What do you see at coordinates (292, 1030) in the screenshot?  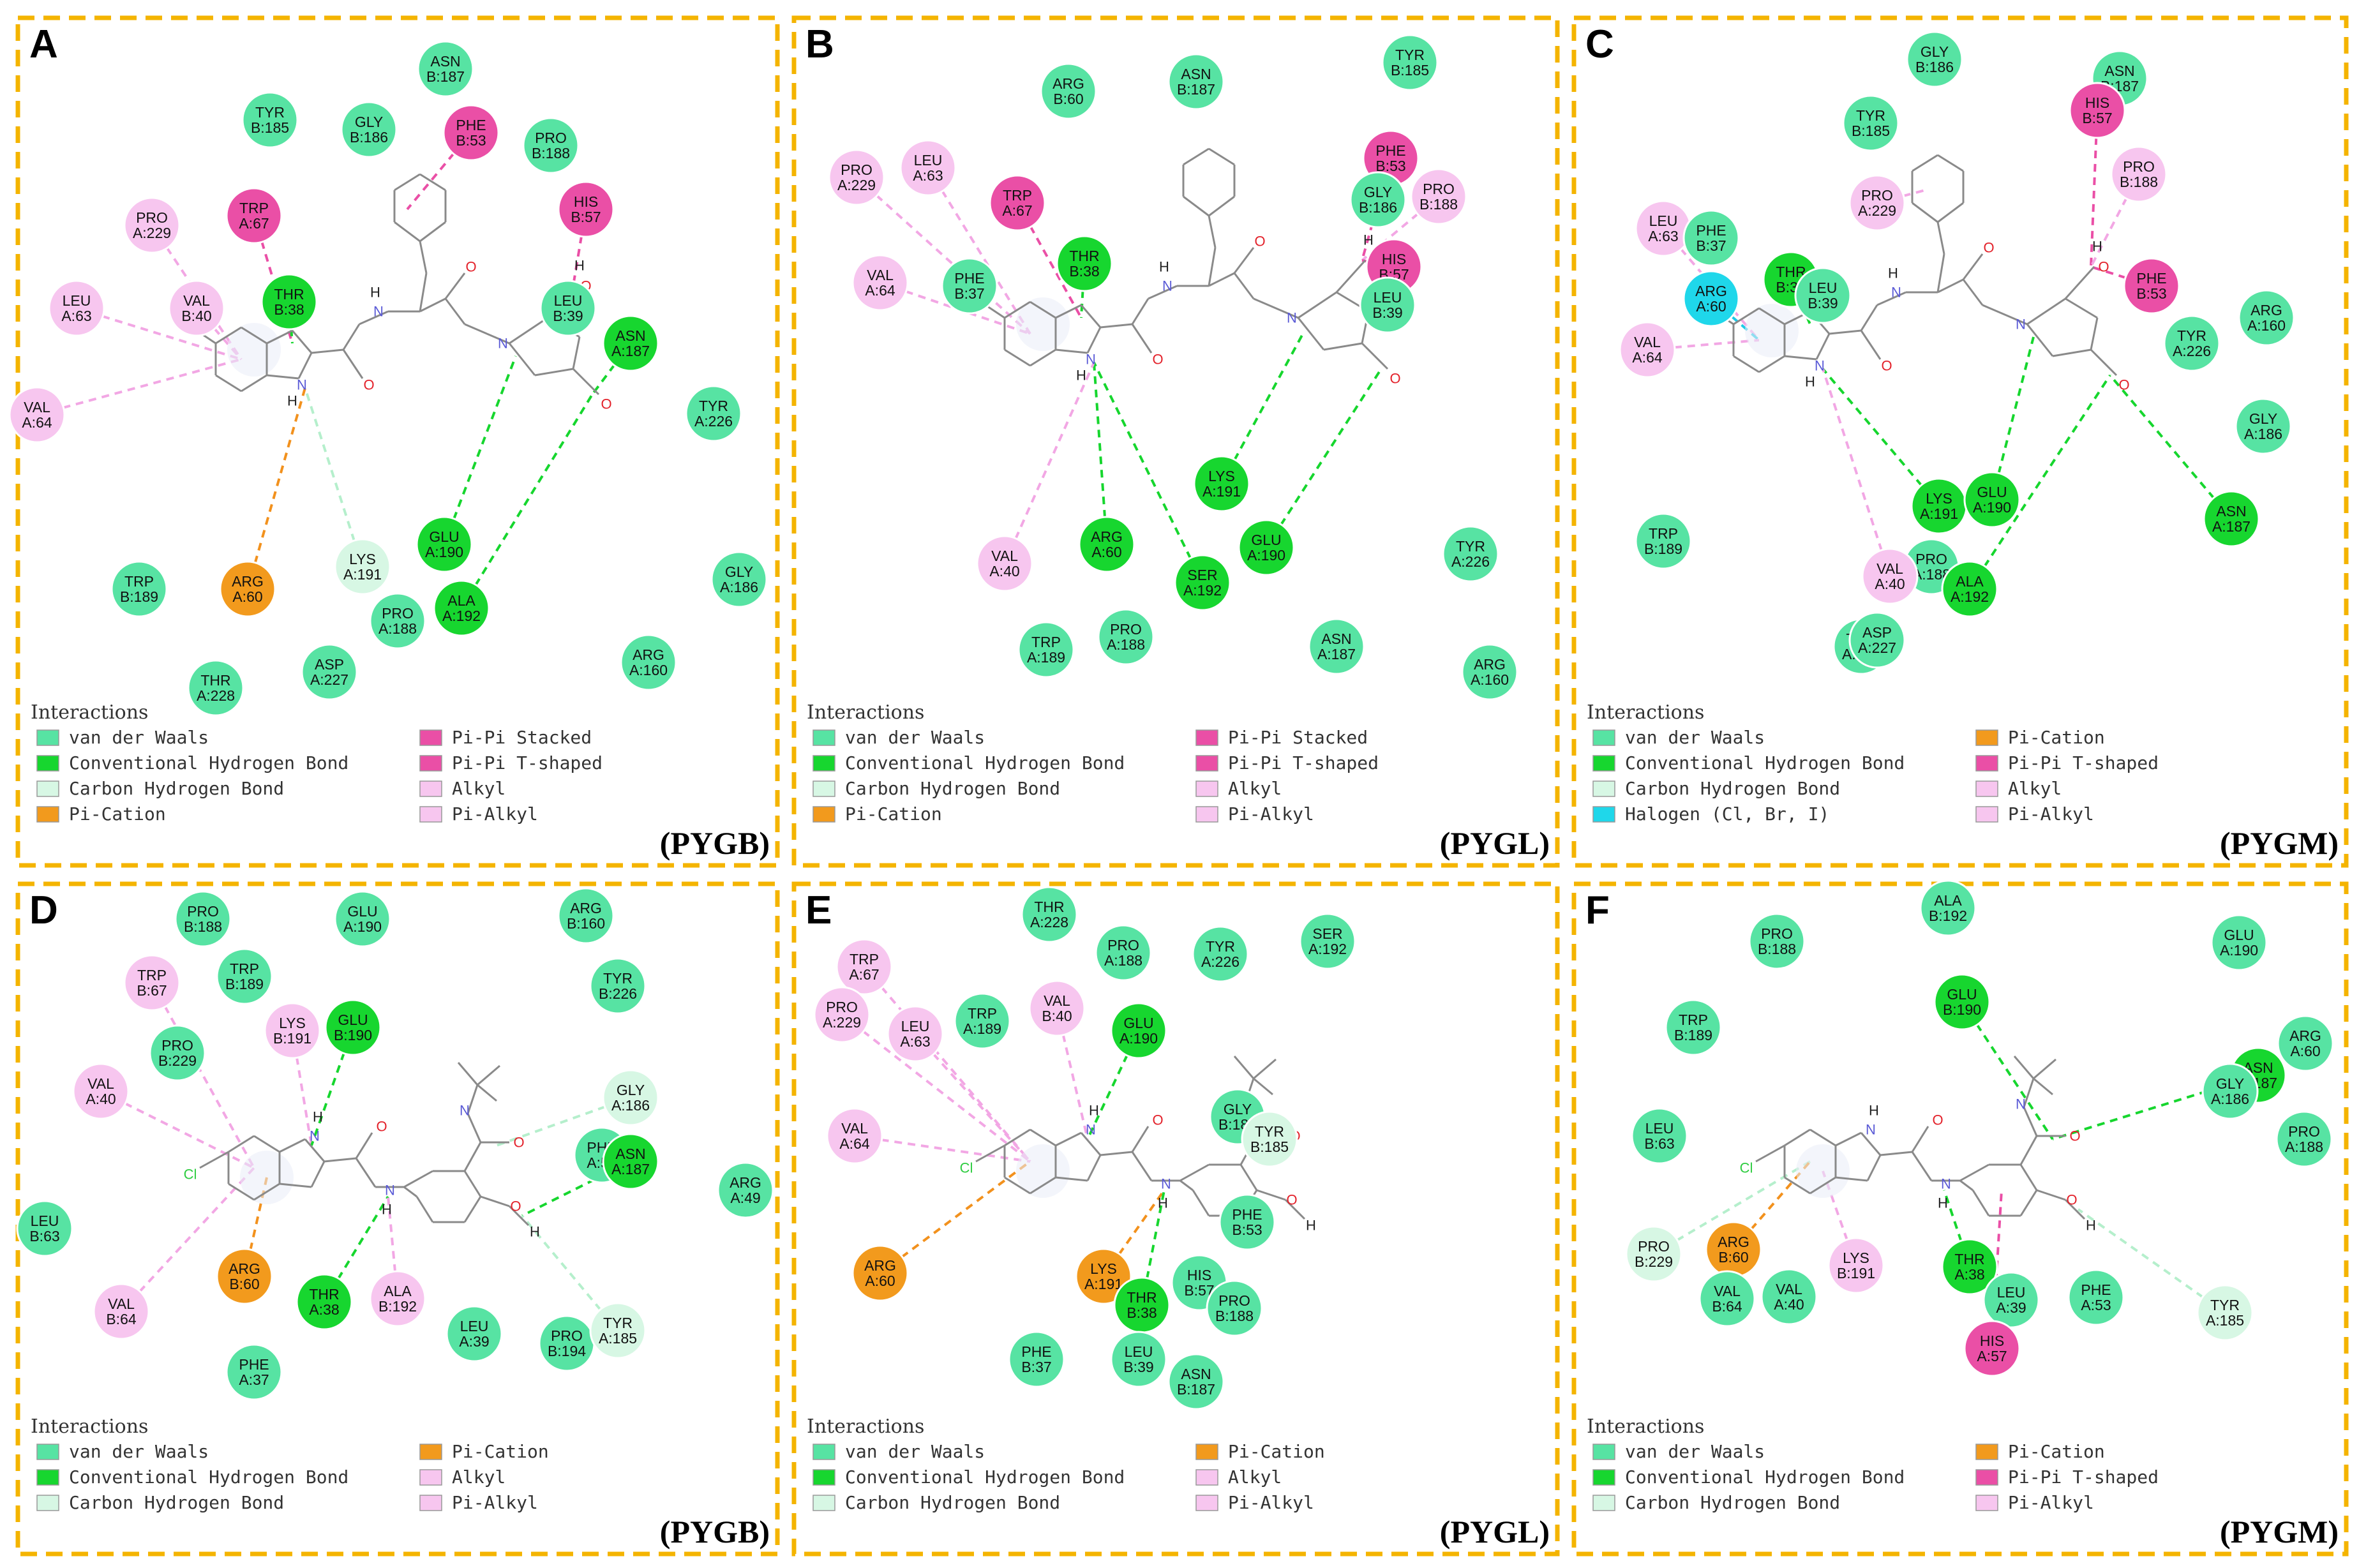 I see `residue-lys-b191: LYSB:191` at bounding box center [292, 1030].